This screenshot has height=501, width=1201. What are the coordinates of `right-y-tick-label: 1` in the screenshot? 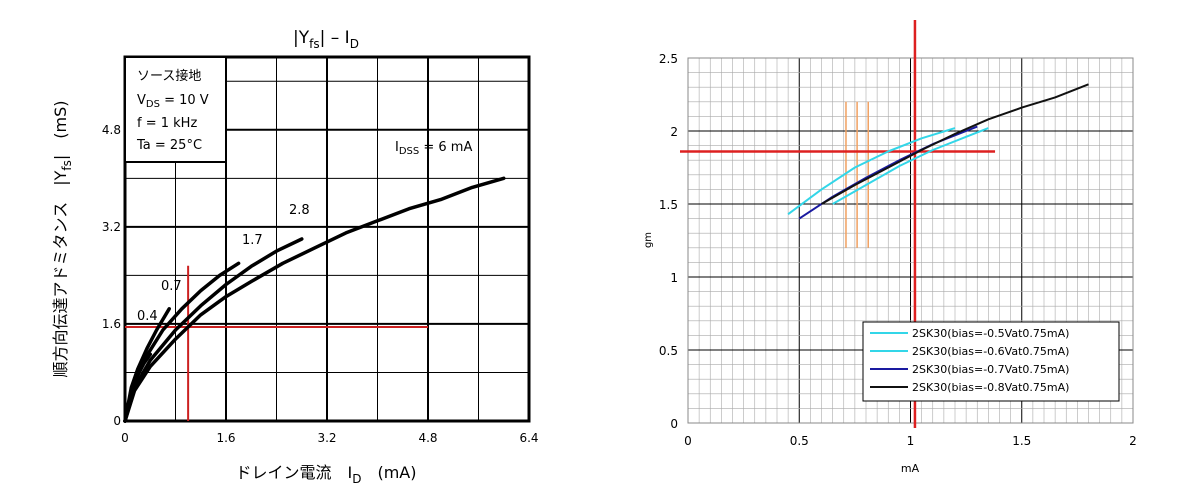 It's located at (674, 278).